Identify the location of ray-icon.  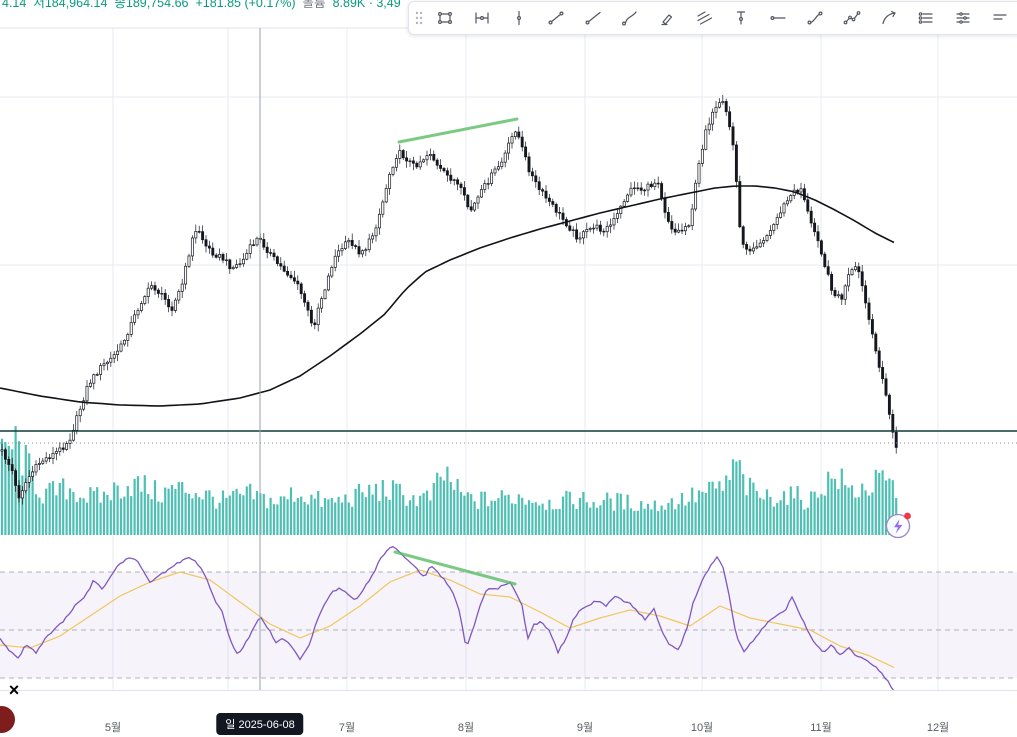
(592, 18).